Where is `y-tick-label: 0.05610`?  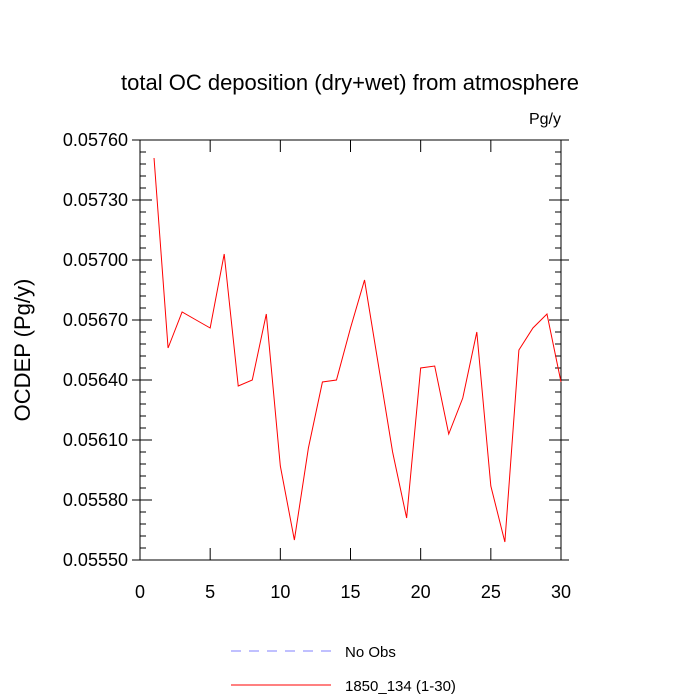
y-tick-label: 0.05610 is located at coordinates (95, 440).